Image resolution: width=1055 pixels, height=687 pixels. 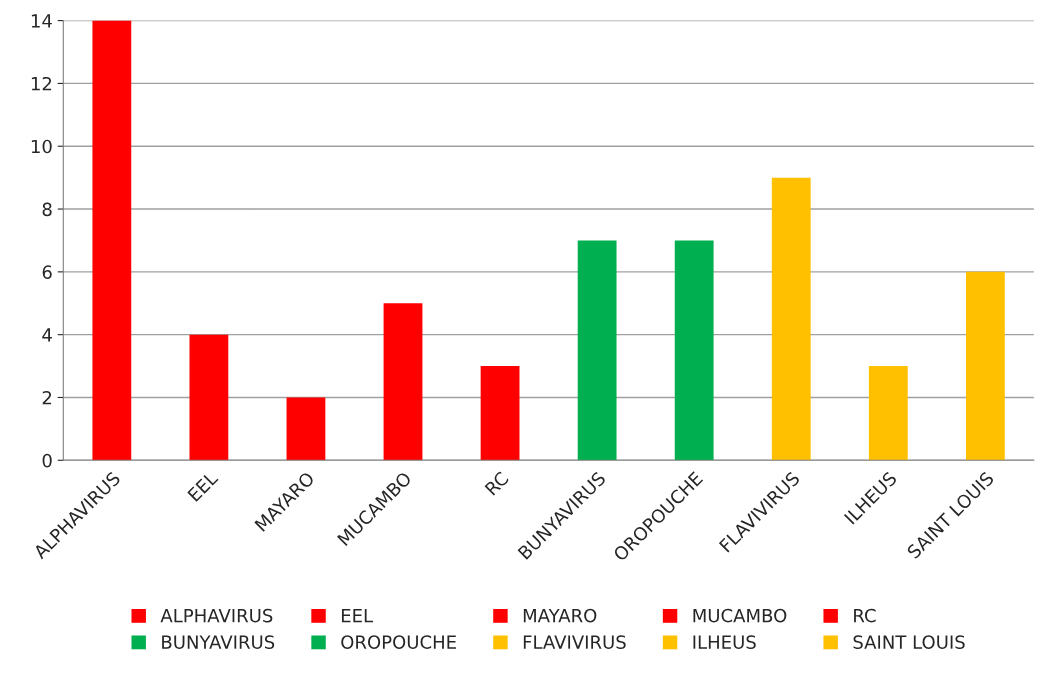 I want to click on legend-label: MAYARO, so click(x=560, y=615).